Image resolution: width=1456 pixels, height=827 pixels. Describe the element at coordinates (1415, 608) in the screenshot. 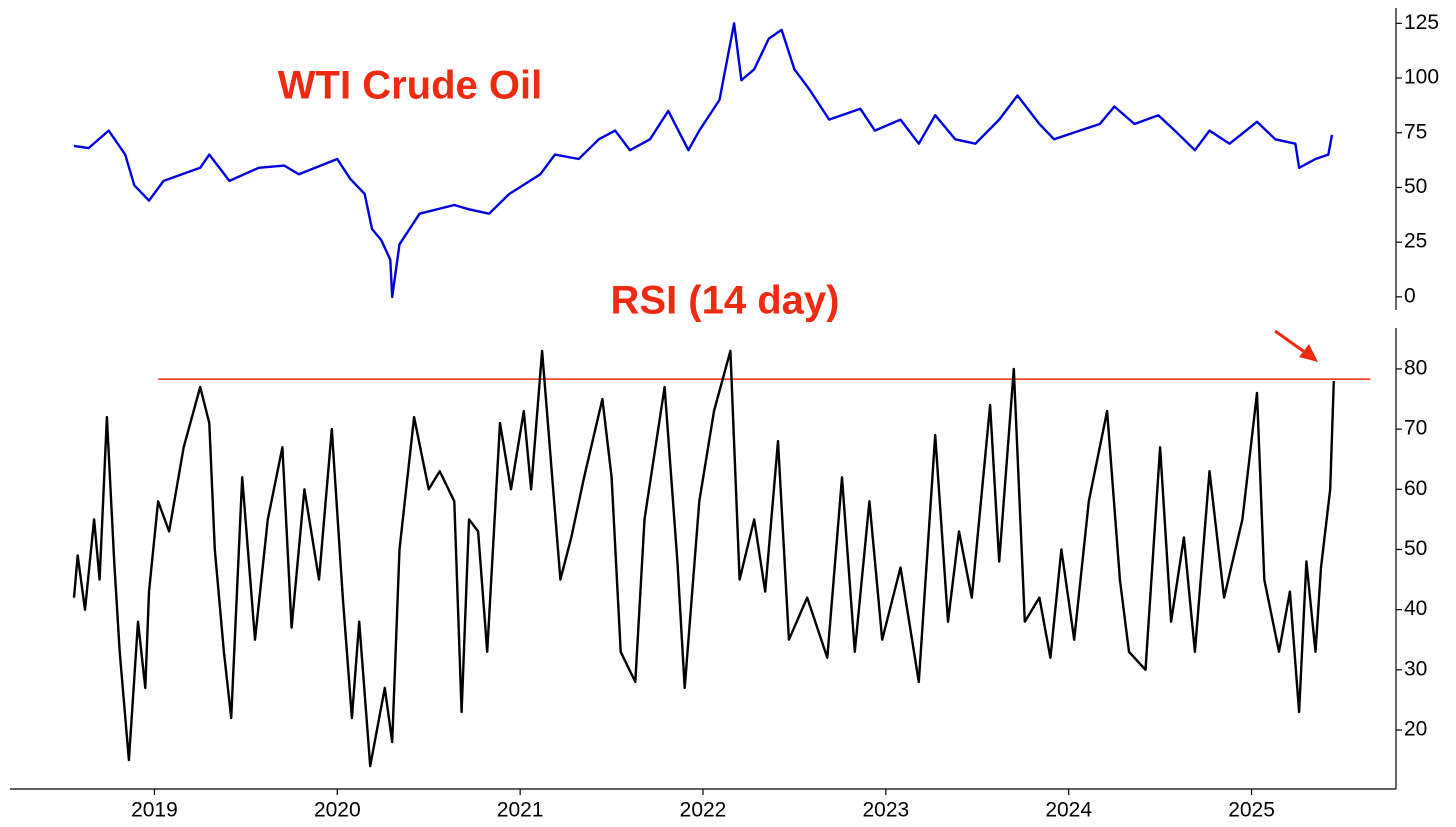

I see `y-tick-label: 40` at that location.